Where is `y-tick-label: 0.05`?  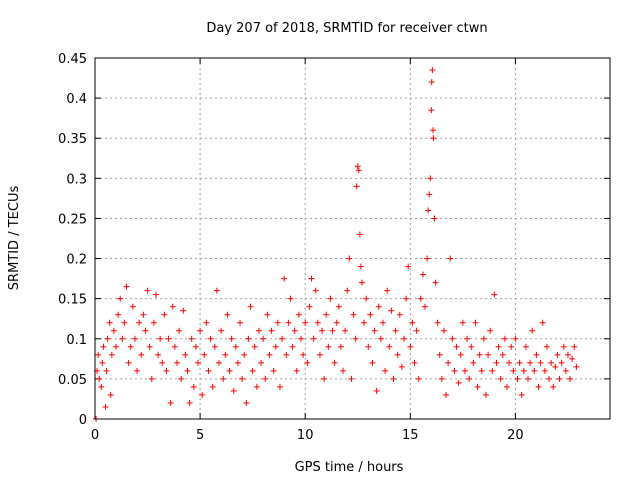
y-tick-label: 0.05 is located at coordinates (72, 380).